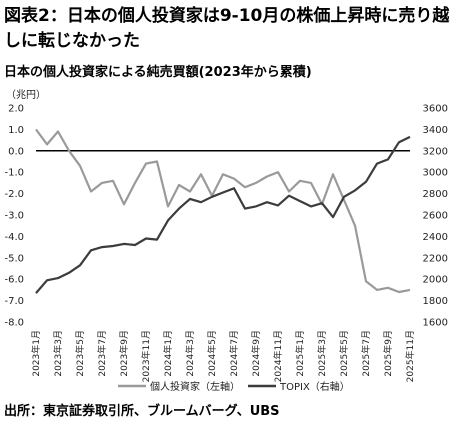 The height and width of the screenshot is (424, 463). Describe the element at coordinates (388, 353) in the screenshot. I see `x-axis-tick: 2025年9月` at that location.